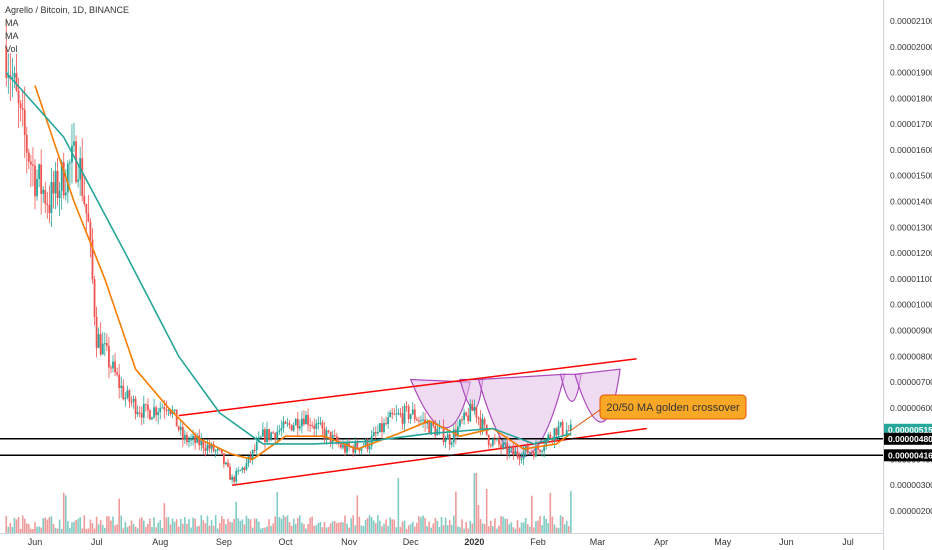 The image size is (932, 550). I want to click on volume-legend: Vol, so click(11, 49).